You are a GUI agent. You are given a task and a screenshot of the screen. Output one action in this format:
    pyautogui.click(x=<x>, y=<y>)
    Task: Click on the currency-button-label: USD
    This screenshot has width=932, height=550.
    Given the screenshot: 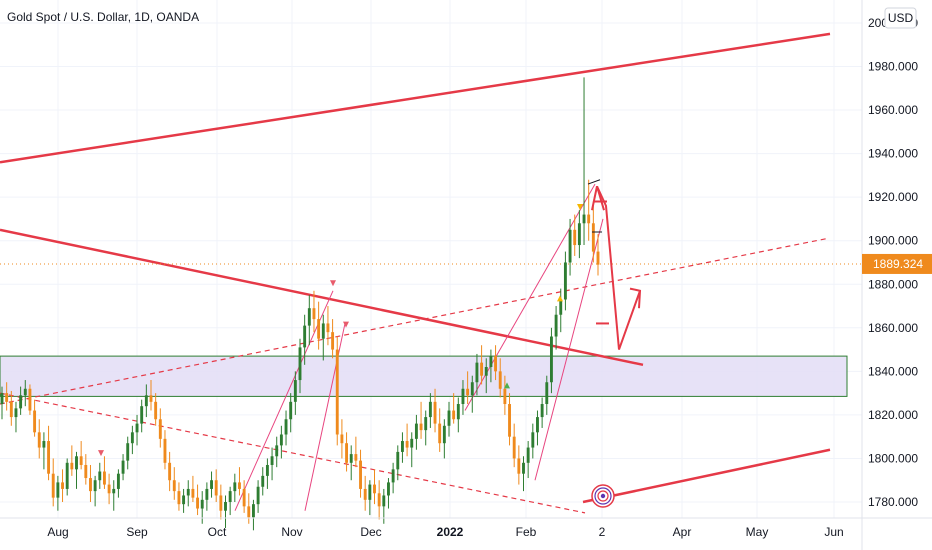 What is the action you would take?
    pyautogui.click(x=901, y=18)
    